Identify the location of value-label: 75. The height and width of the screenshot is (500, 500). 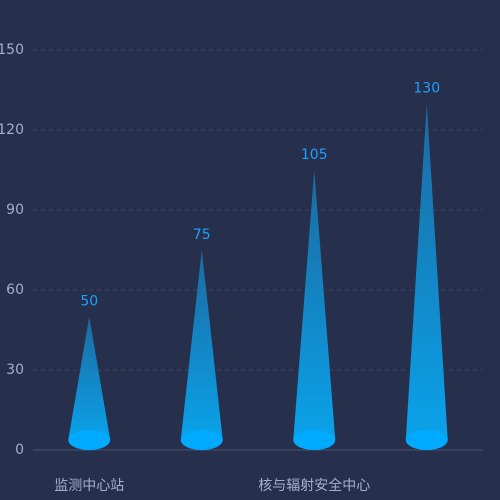
(202, 235).